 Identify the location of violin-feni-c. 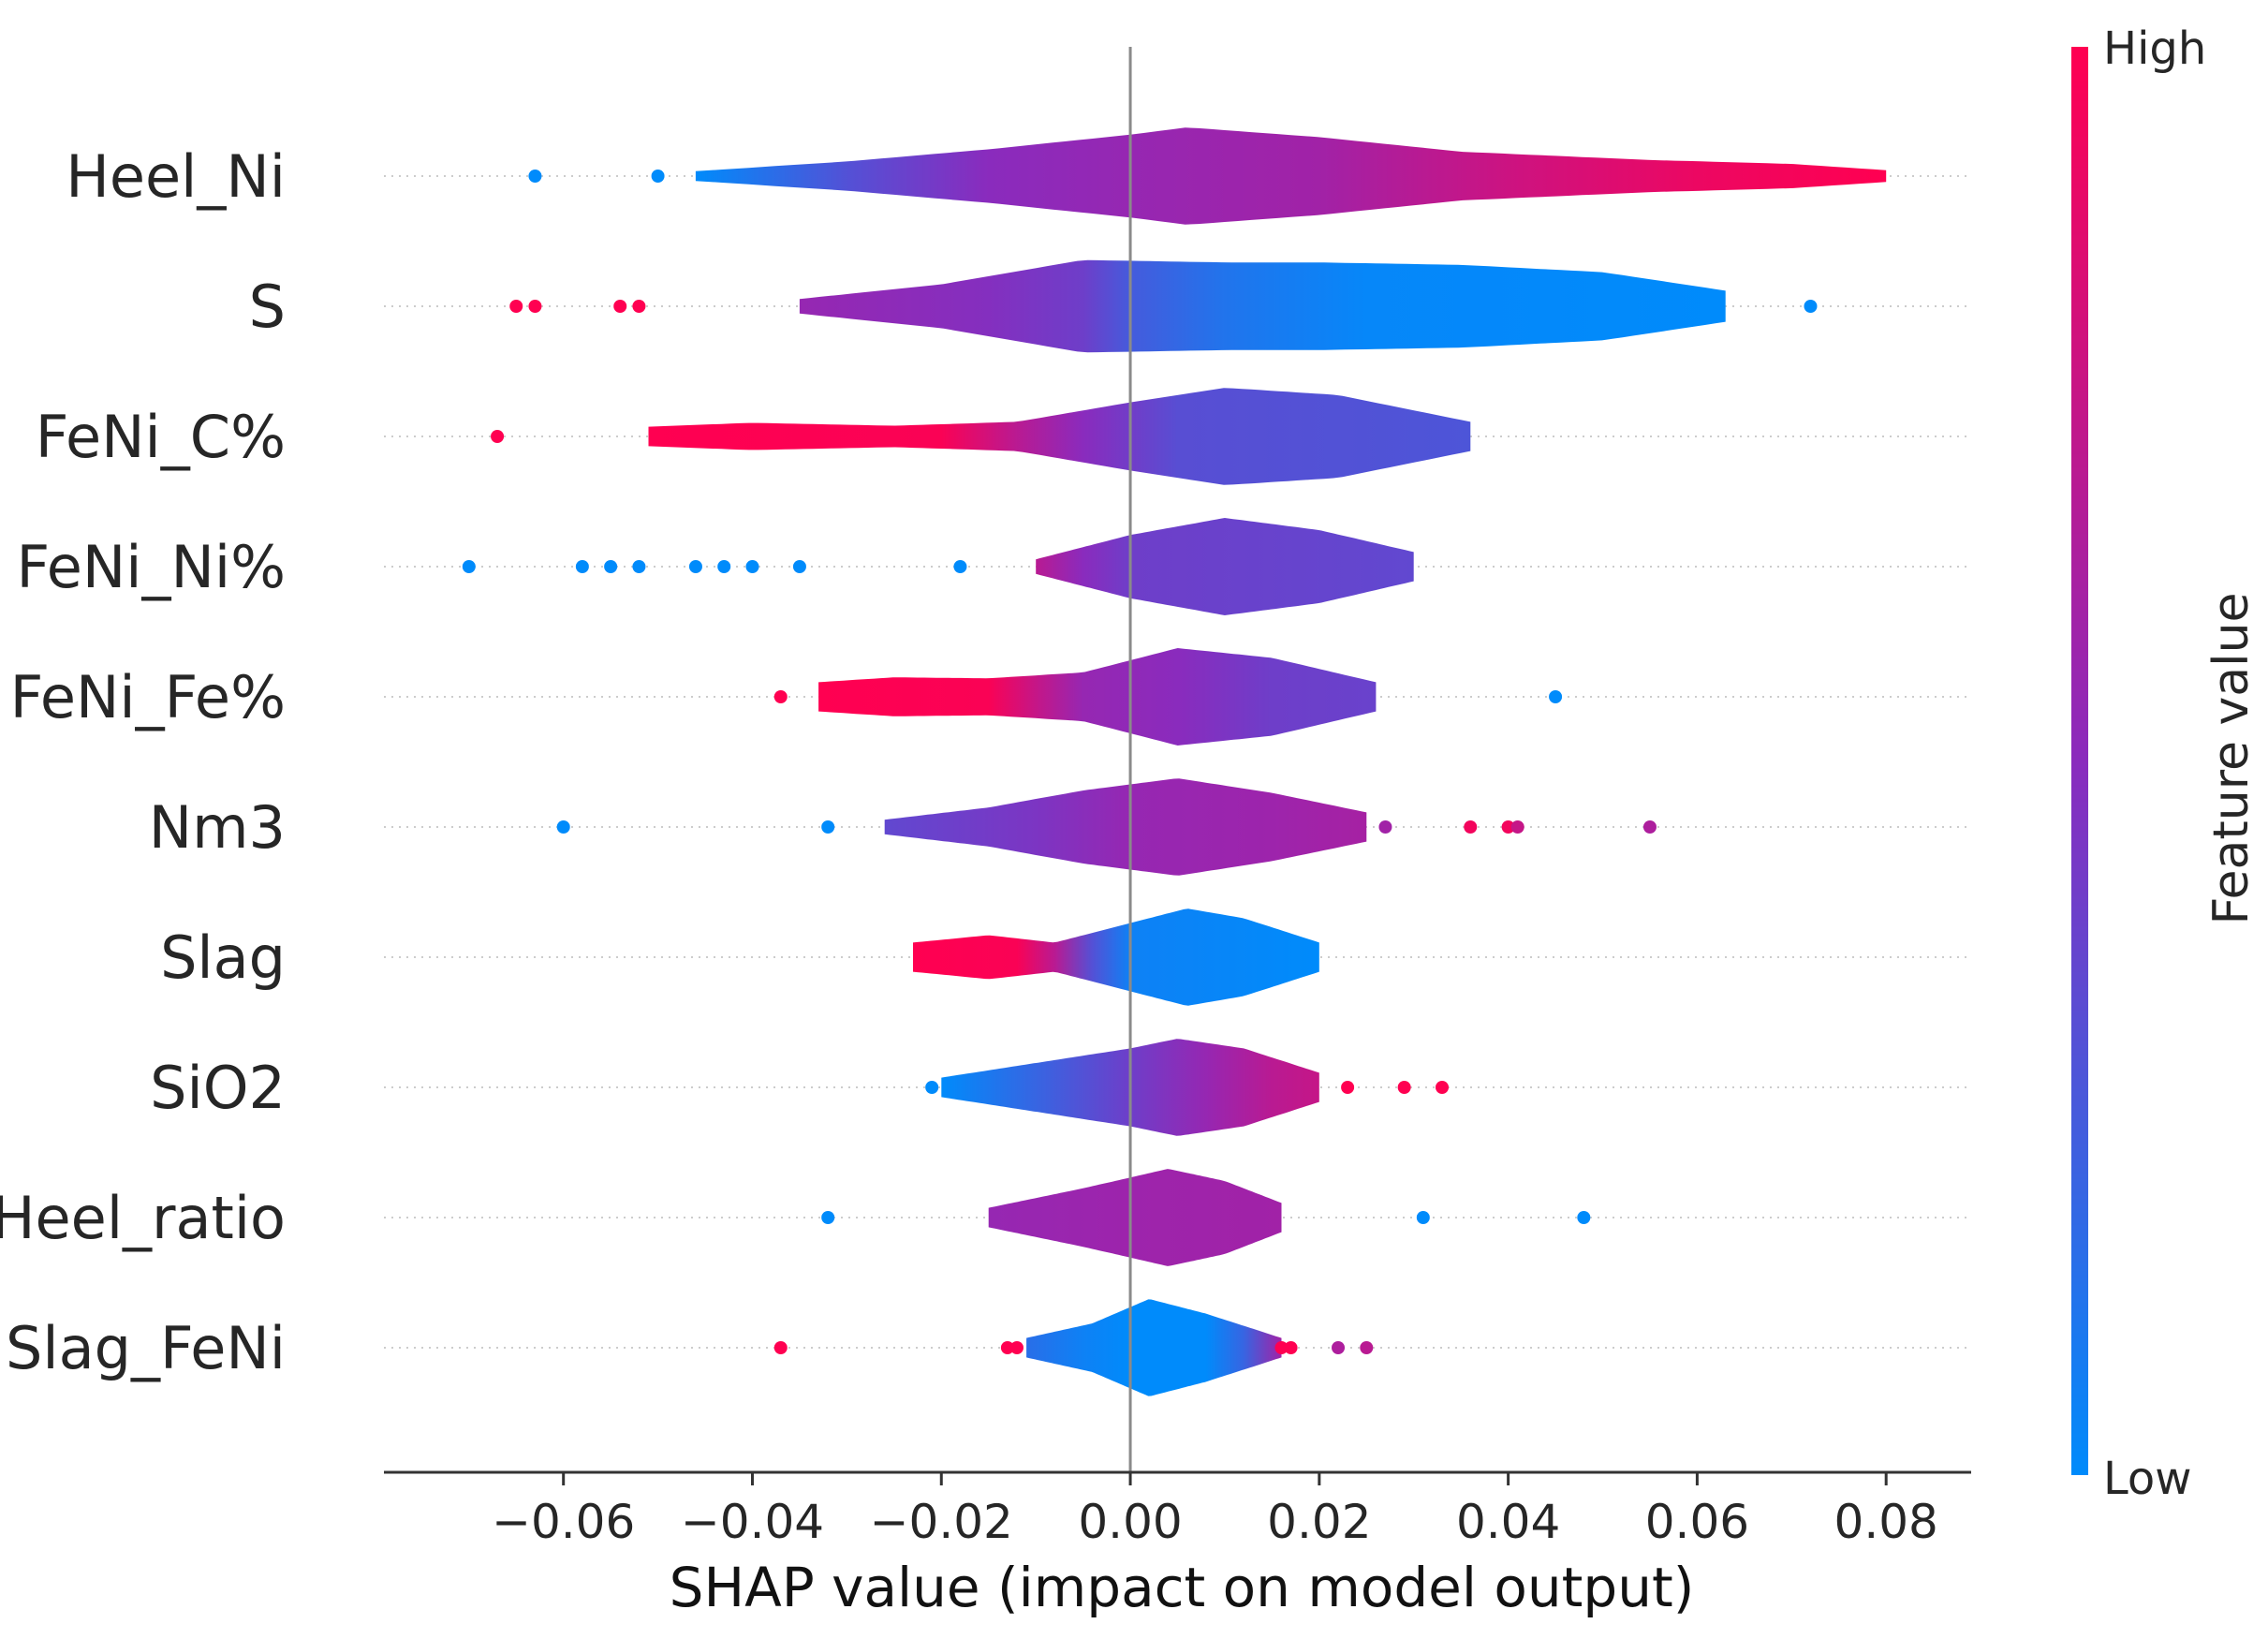
(1059, 436).